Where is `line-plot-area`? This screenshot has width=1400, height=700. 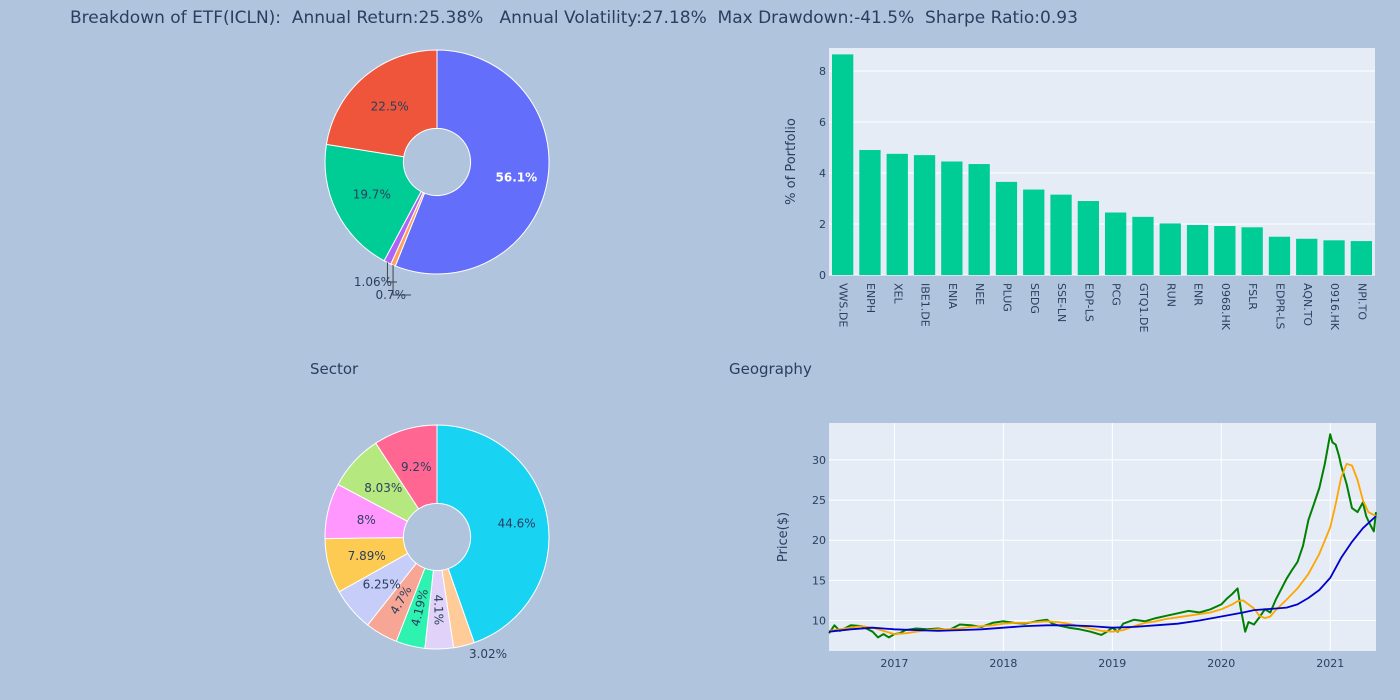
line-plot-area is located at coordinates (1102, 537).